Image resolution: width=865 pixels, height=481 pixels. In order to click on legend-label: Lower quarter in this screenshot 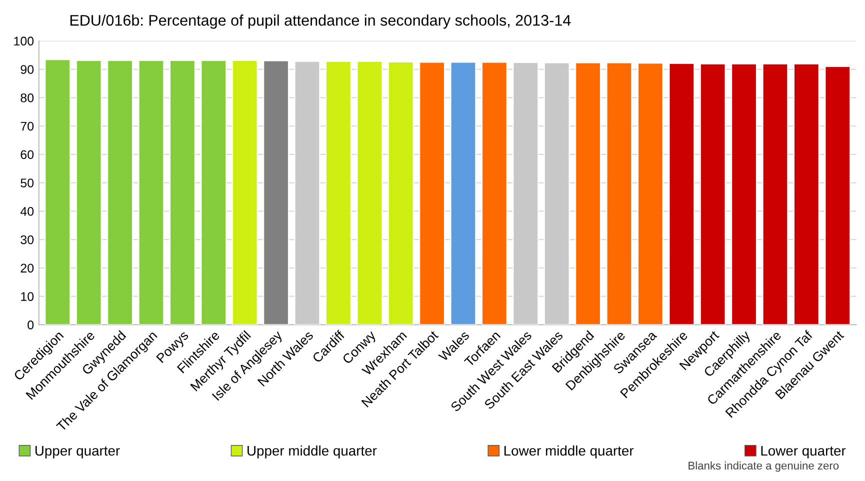, I will do `click(803, 452)`.